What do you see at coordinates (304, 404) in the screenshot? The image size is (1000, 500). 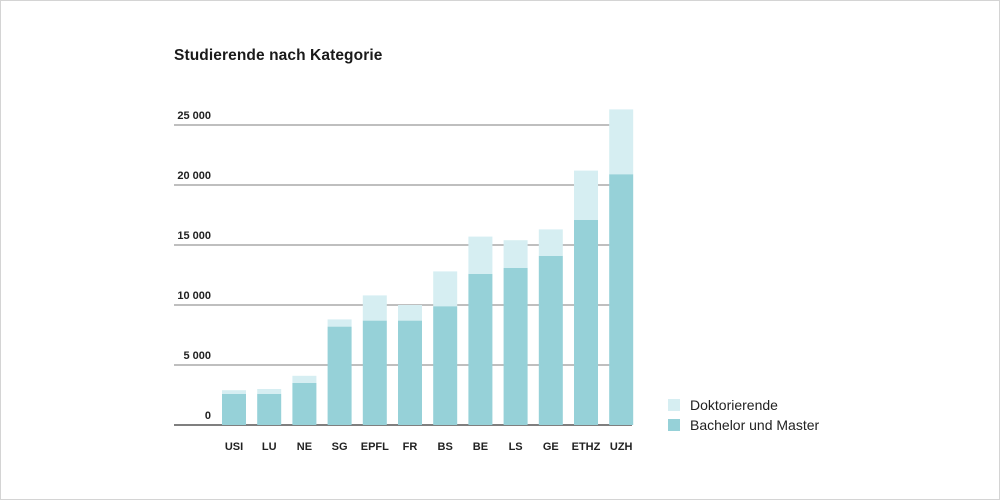 I see `bar-ne-bachelor-master` at bounding box center [304, 404].